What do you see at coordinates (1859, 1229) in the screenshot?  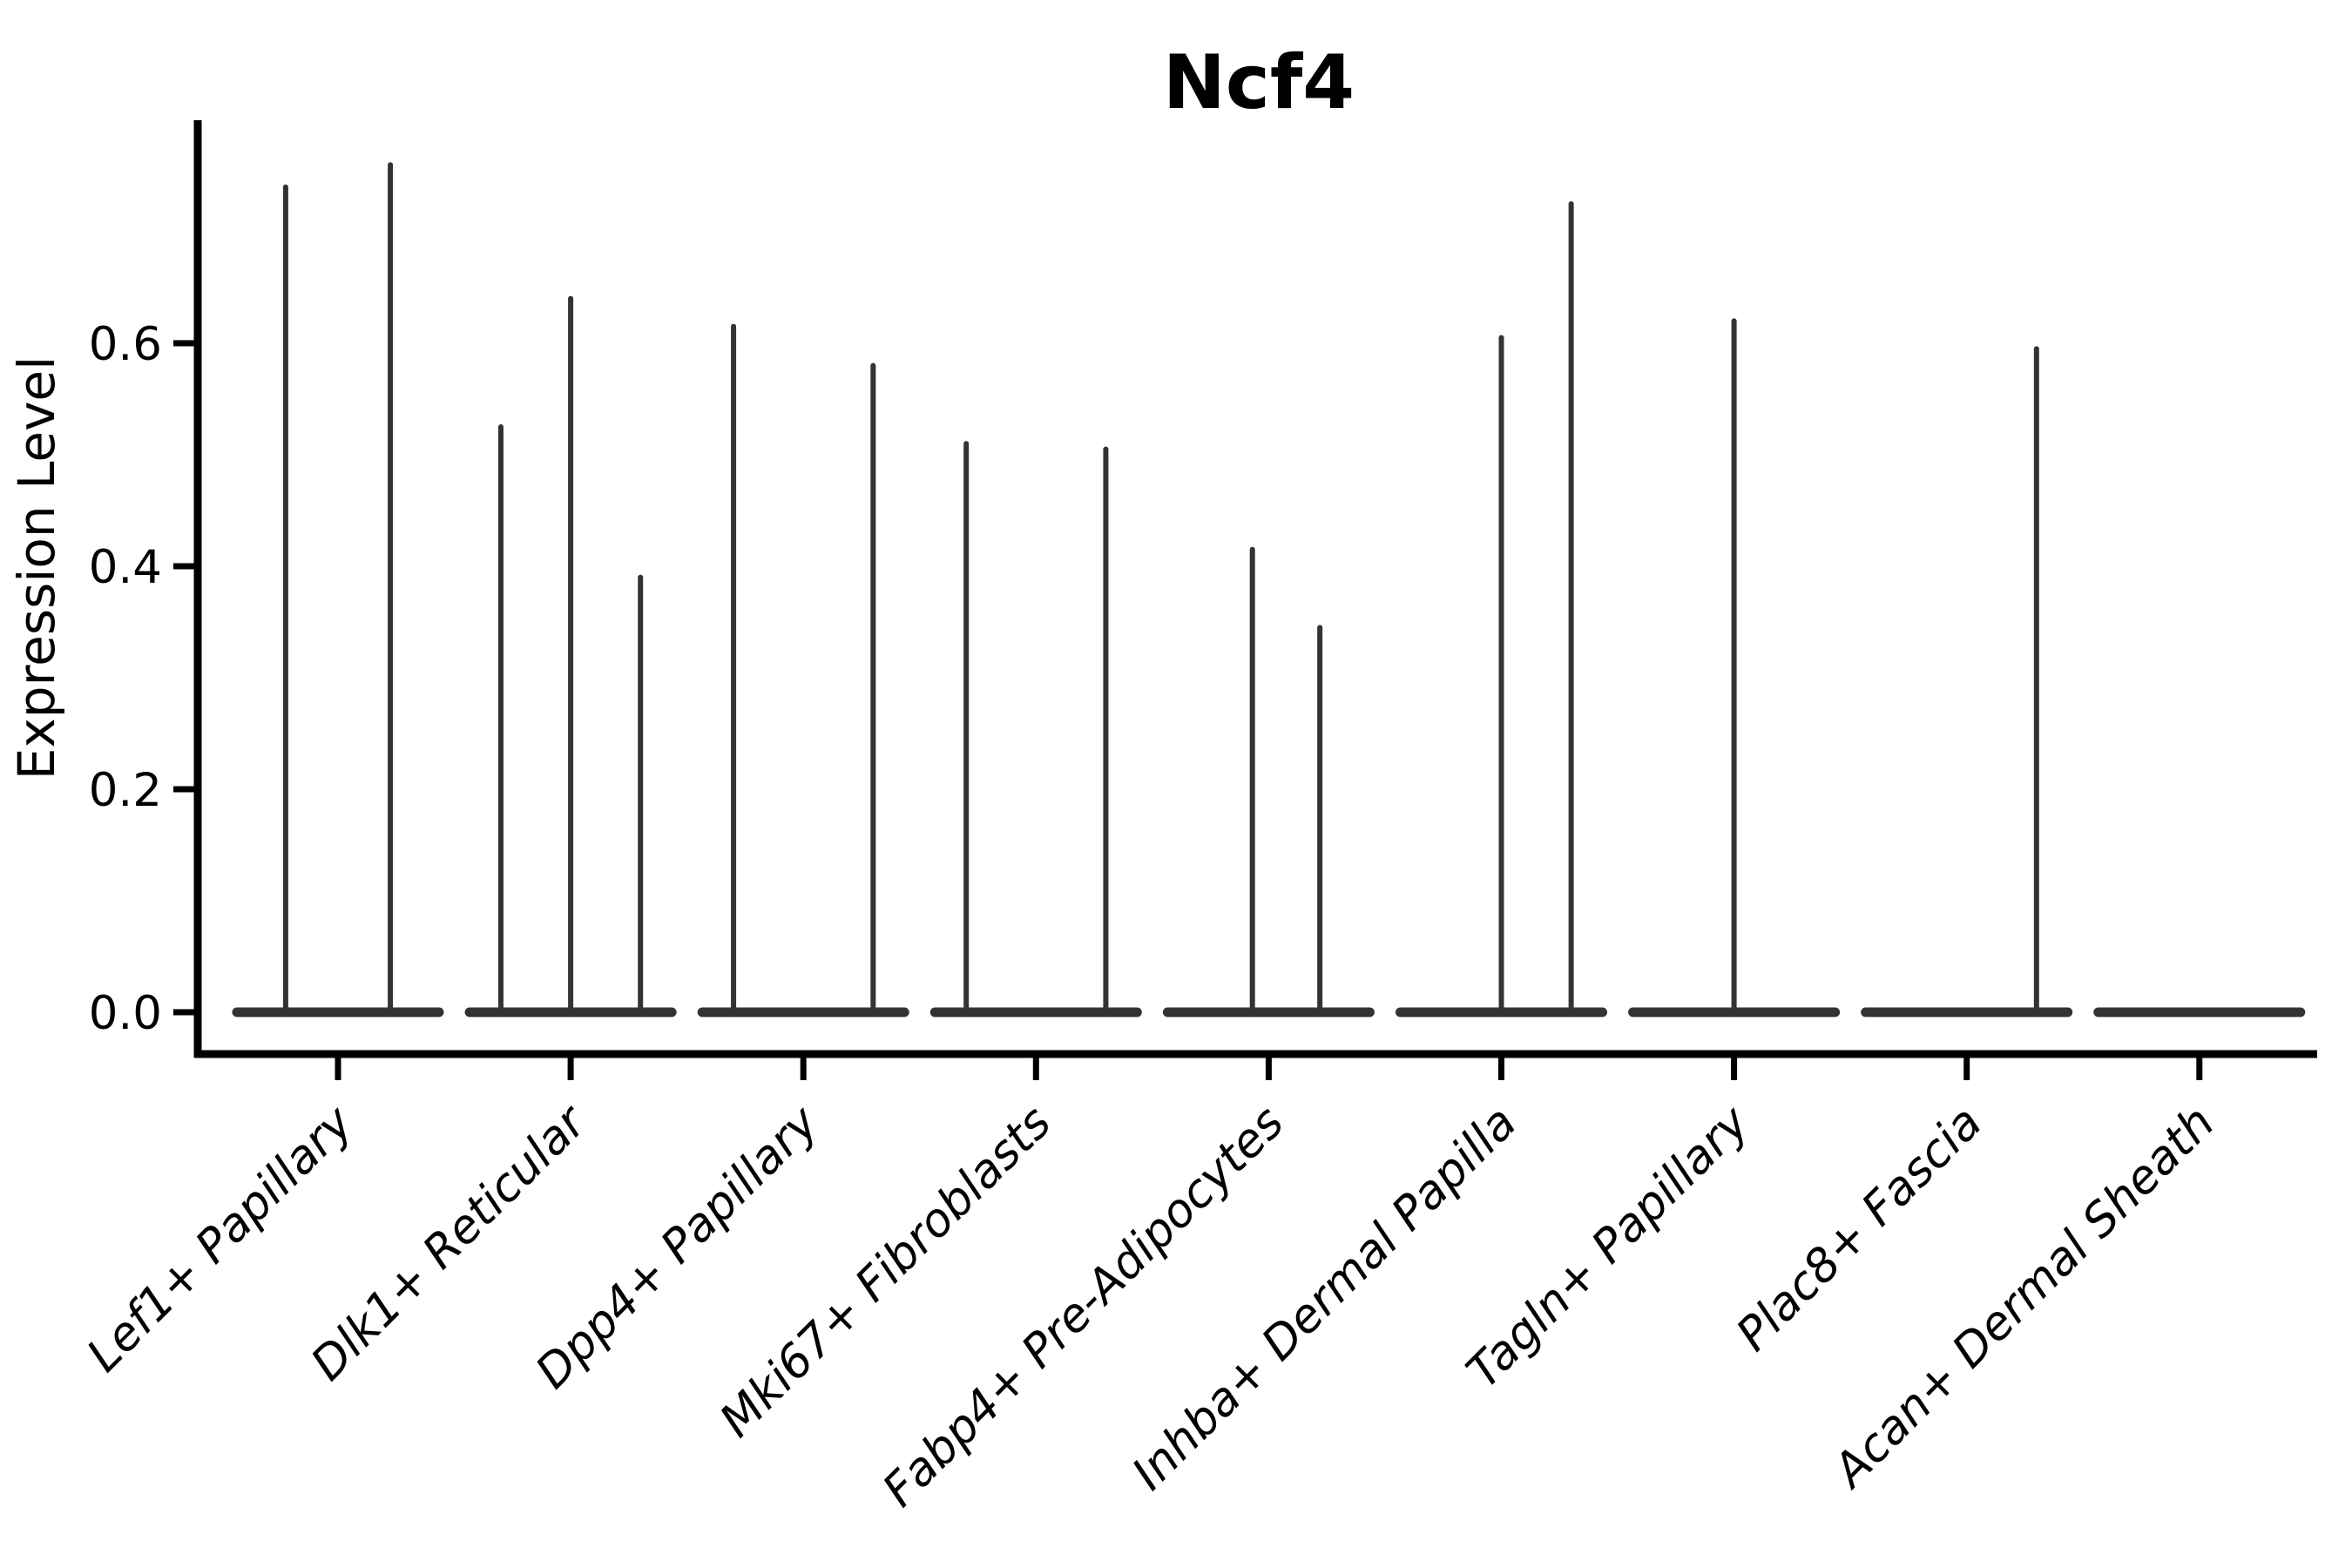 I see `x-tick-label: Plac8+ Fascia` at bounding box center [1859, 1229].